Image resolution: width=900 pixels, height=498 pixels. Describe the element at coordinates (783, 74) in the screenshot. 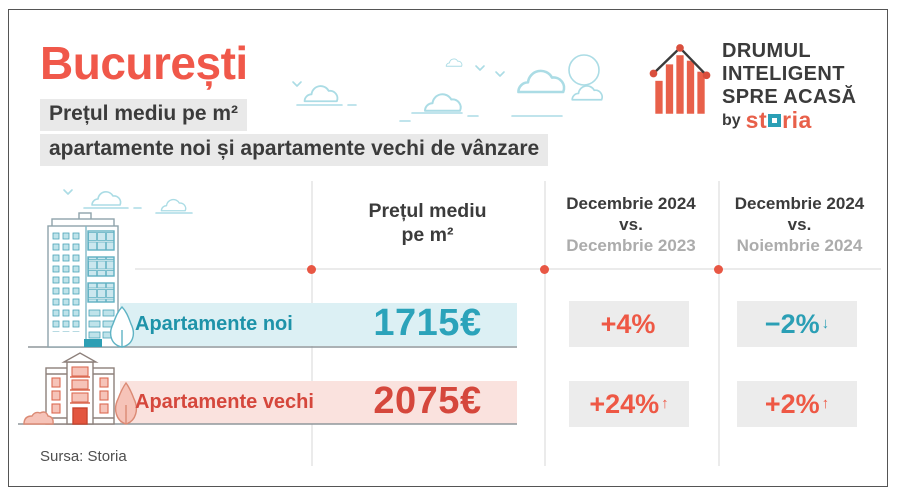

I see `logo-tagline-line2: INTELIGENT` at that location.